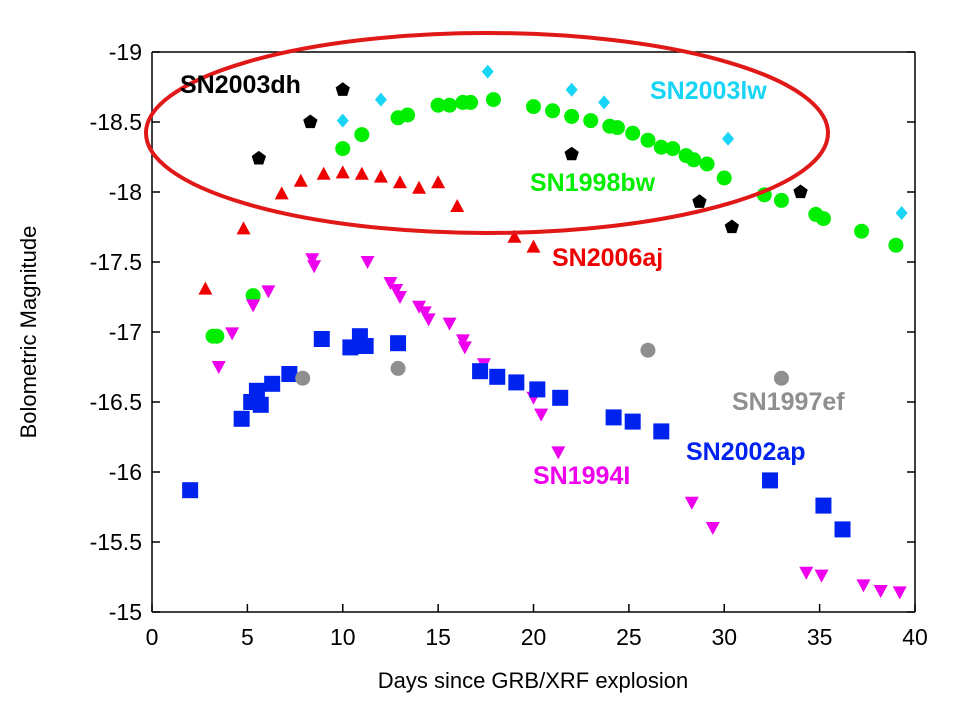 The height and width of the screenshot is (720, 960). Describe the element at coordinates (125, 332) in the screenshot. I see `y-tick-label: -17` at that location.